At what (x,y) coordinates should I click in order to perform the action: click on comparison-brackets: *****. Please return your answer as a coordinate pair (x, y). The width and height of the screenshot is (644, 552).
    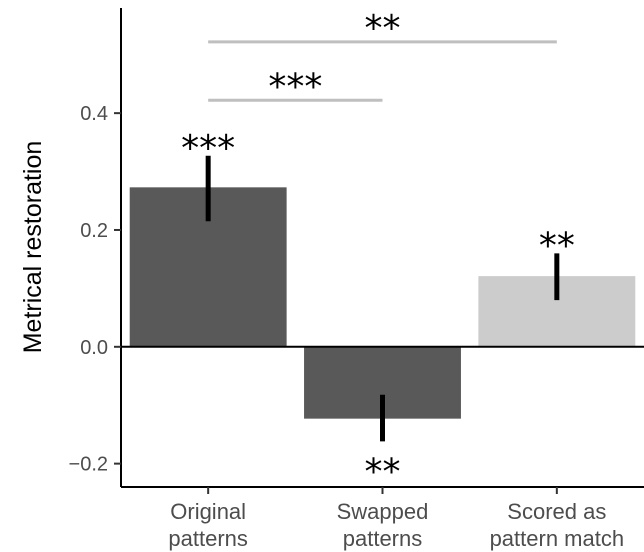
    Looking at the image, I should click on (382, 57).